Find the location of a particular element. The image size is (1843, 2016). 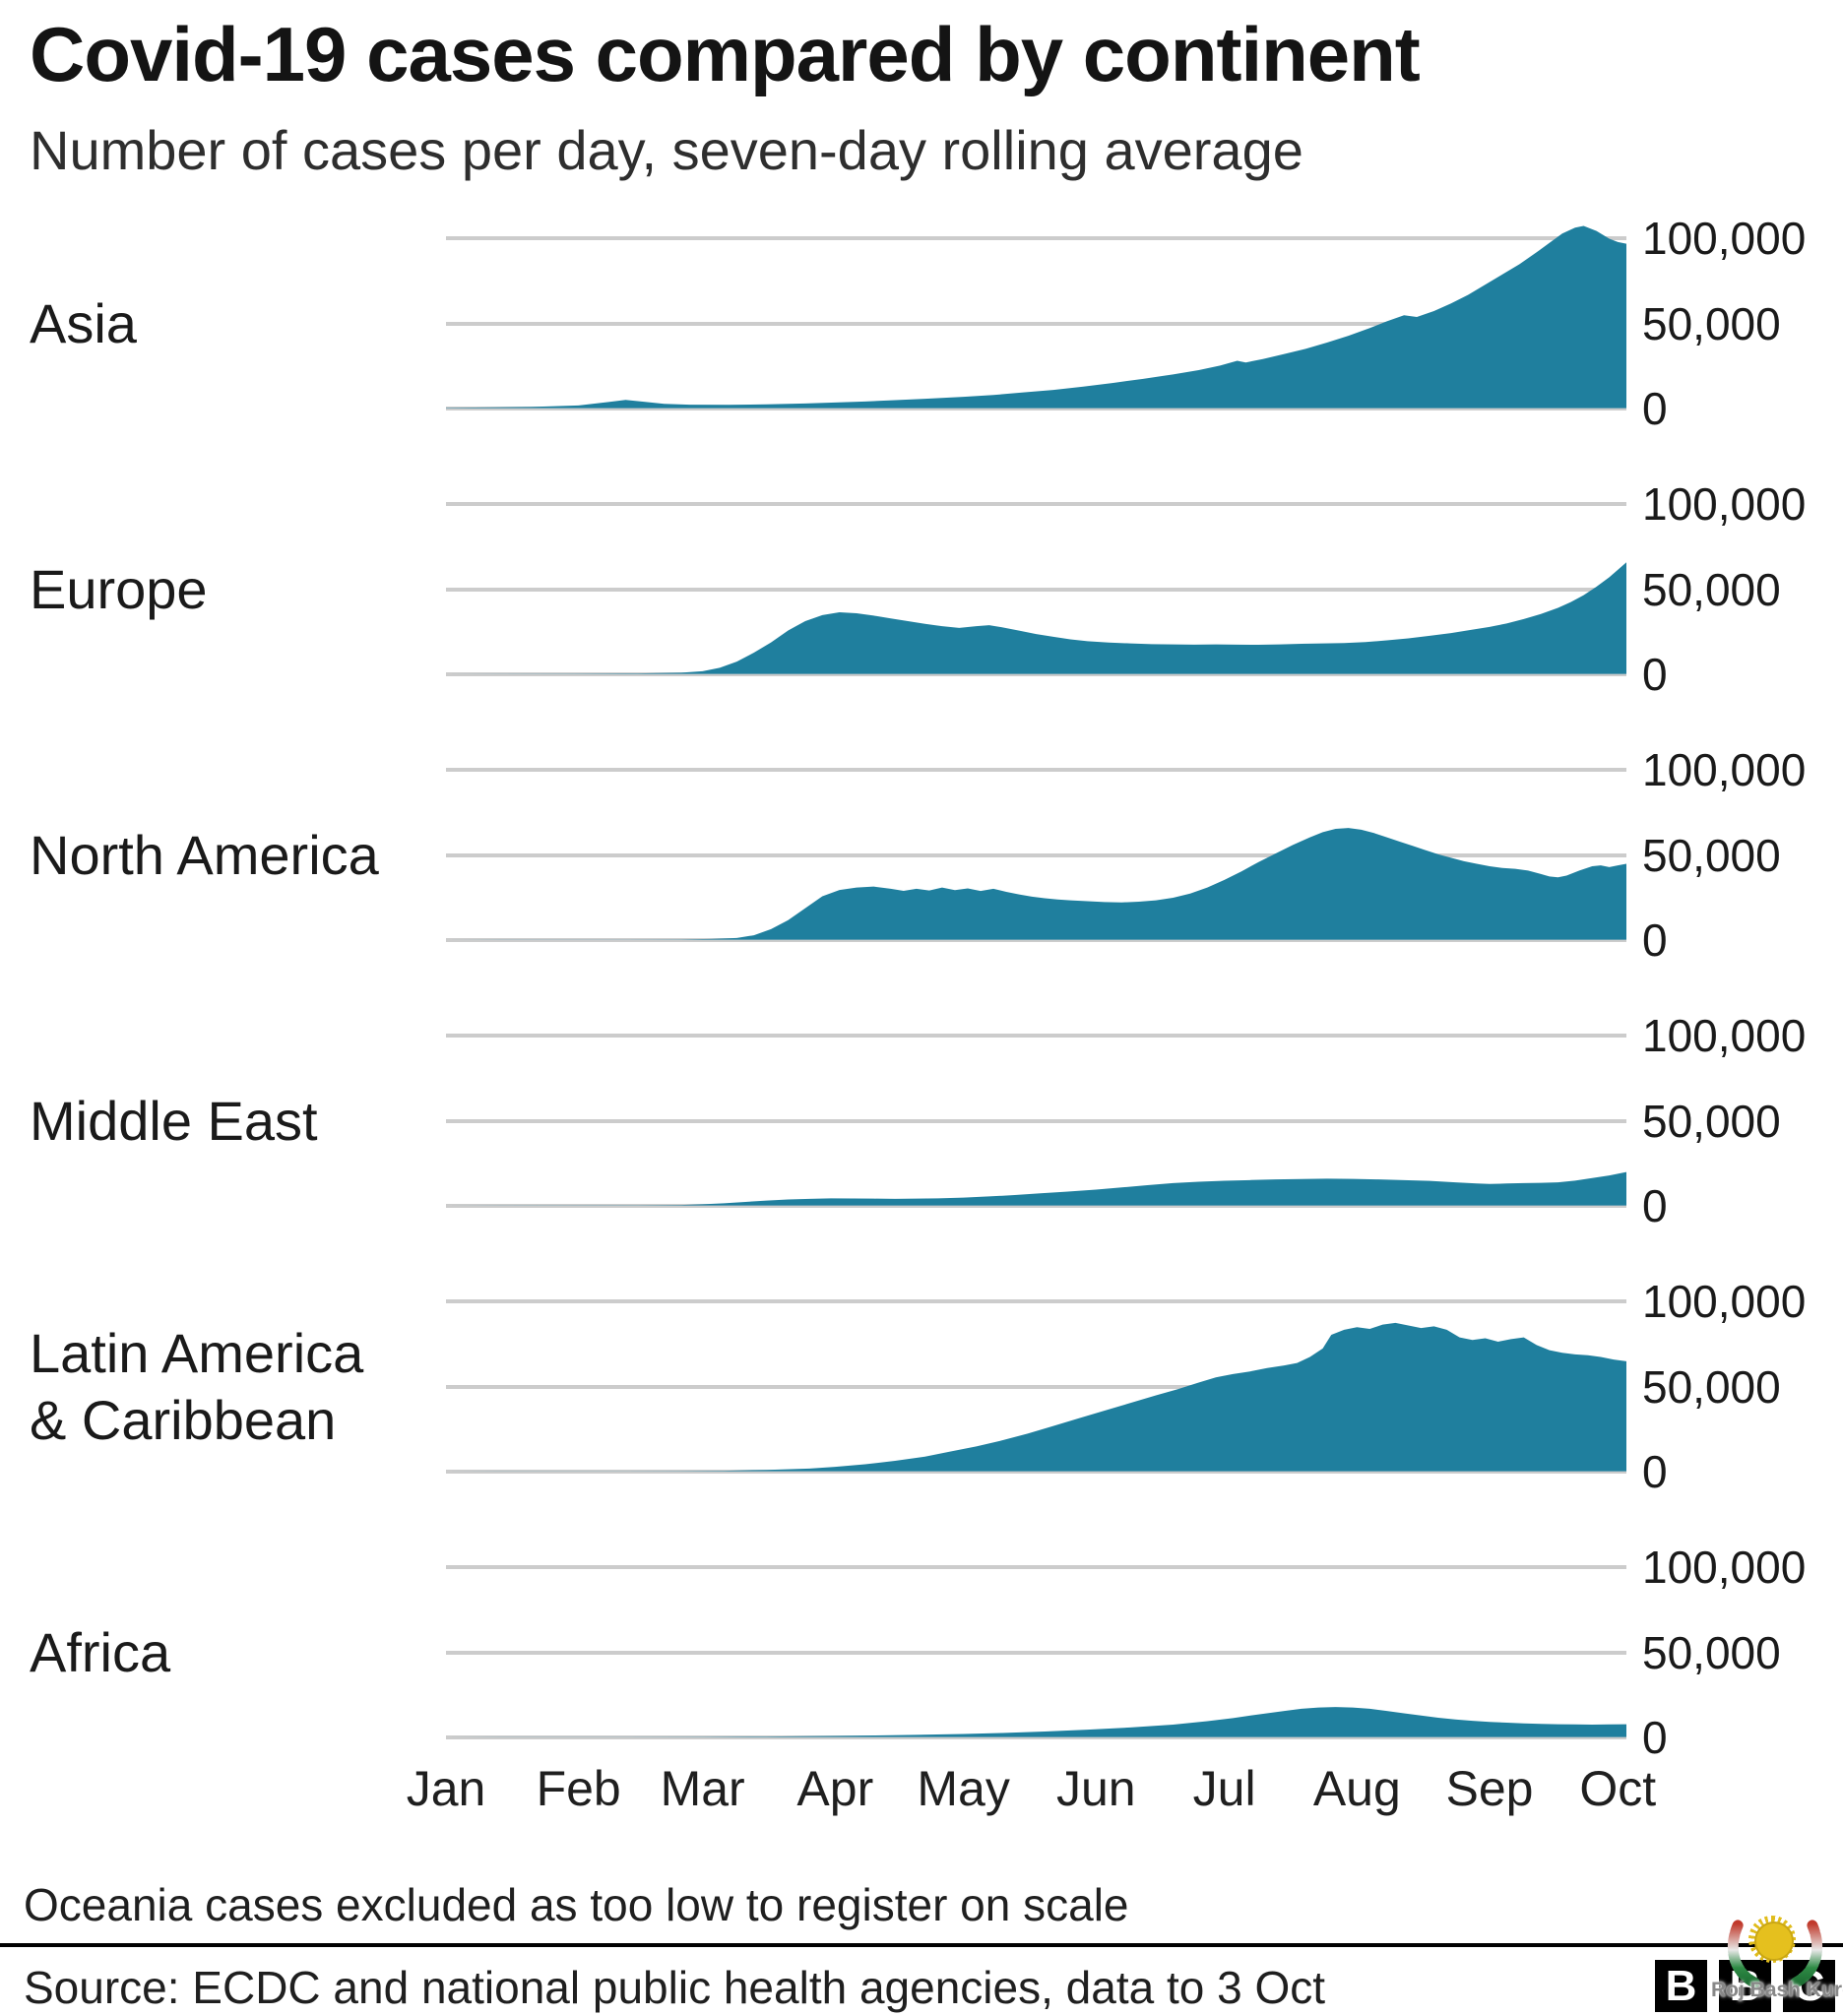

x-tick-label-jan: Jan is located at coordinates (446, 1788).